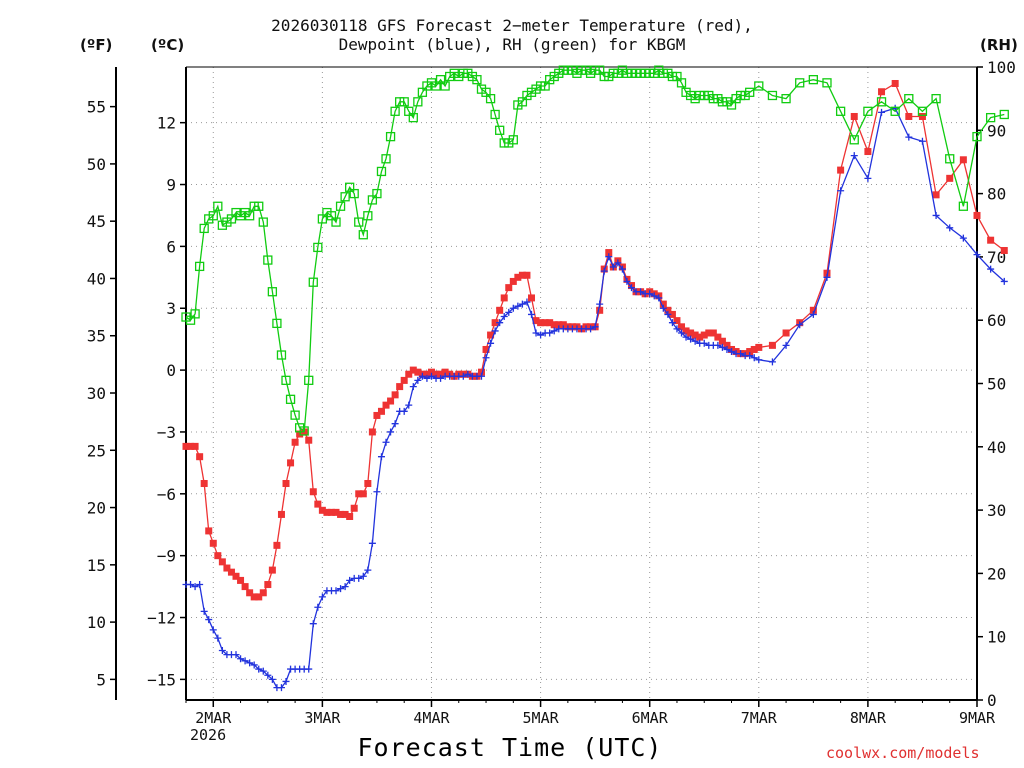  Describe the element at coordinates (996, 384) in the screenshot. I see `rh-tick-label: 50` at that location.